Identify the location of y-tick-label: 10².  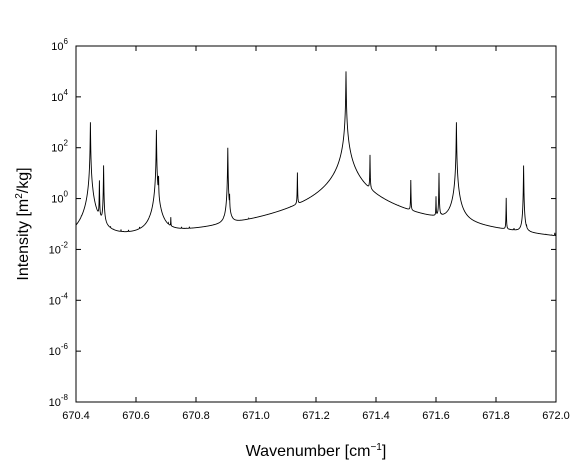
(59, 147).